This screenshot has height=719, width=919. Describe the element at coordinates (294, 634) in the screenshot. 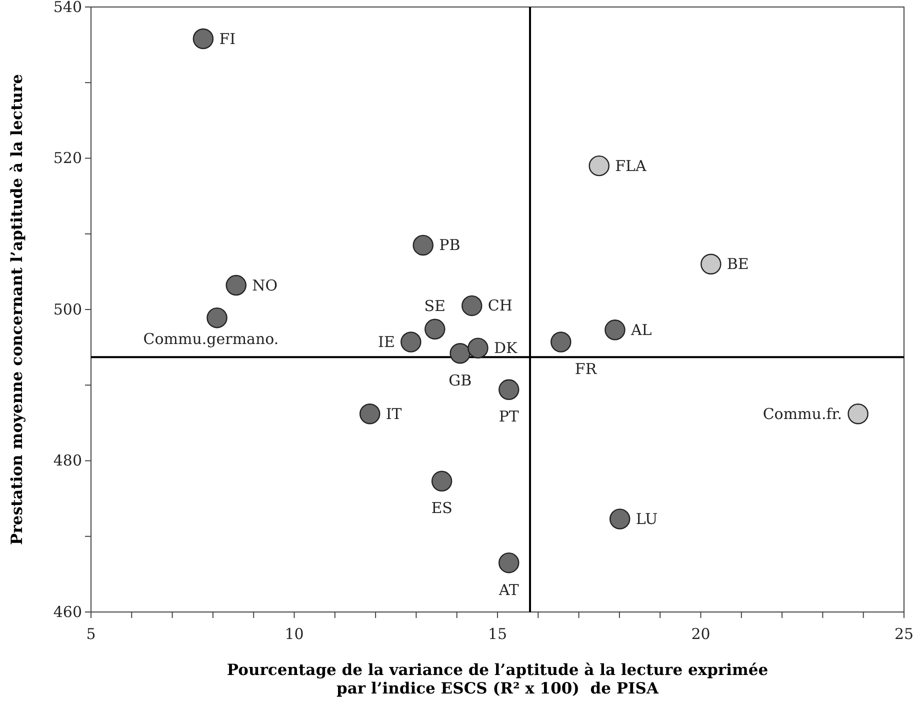

I see `x-tick-label: 10` at that location.